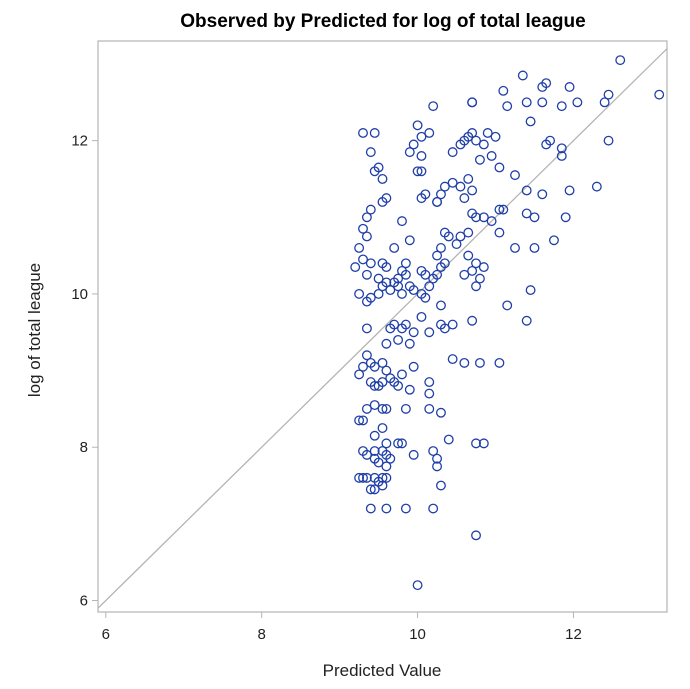  What do you see at coordinates (262, 634) in the screenshot?
I see `x-tick-label: 8` at bounding box center [262, 634].